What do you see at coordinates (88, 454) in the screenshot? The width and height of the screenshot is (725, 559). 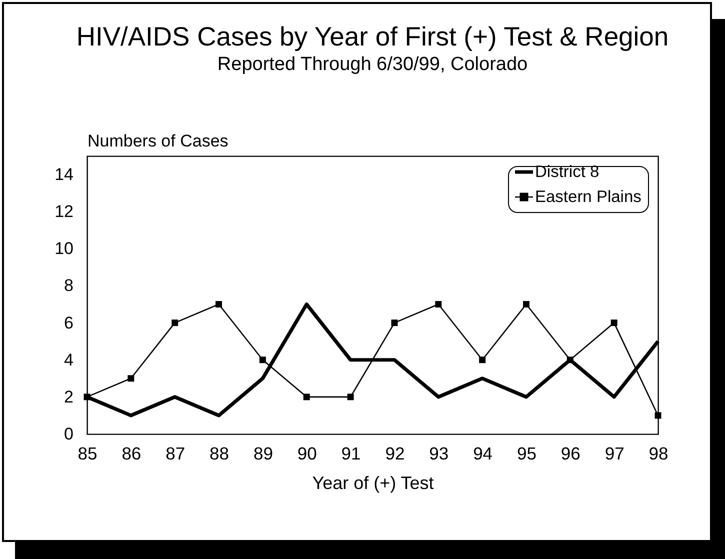 I see `x-tick-label: 85` at bounding box center [88, 454].